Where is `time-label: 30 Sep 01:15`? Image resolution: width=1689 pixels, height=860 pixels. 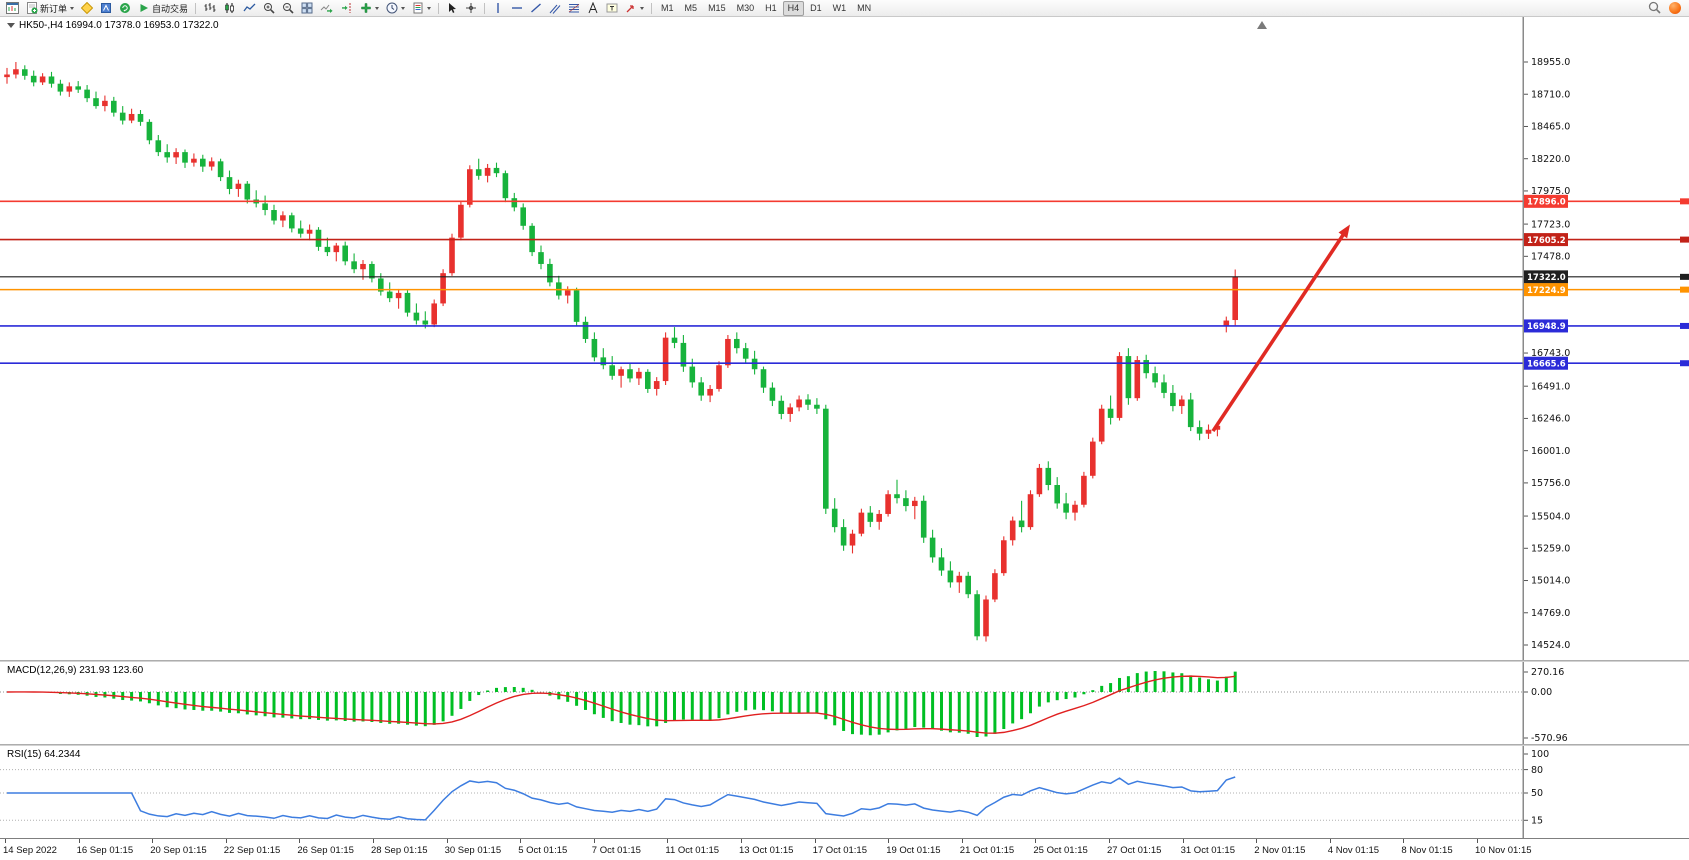
time-label: 30 Sep 01:15 is located at coordinates (473, 850).